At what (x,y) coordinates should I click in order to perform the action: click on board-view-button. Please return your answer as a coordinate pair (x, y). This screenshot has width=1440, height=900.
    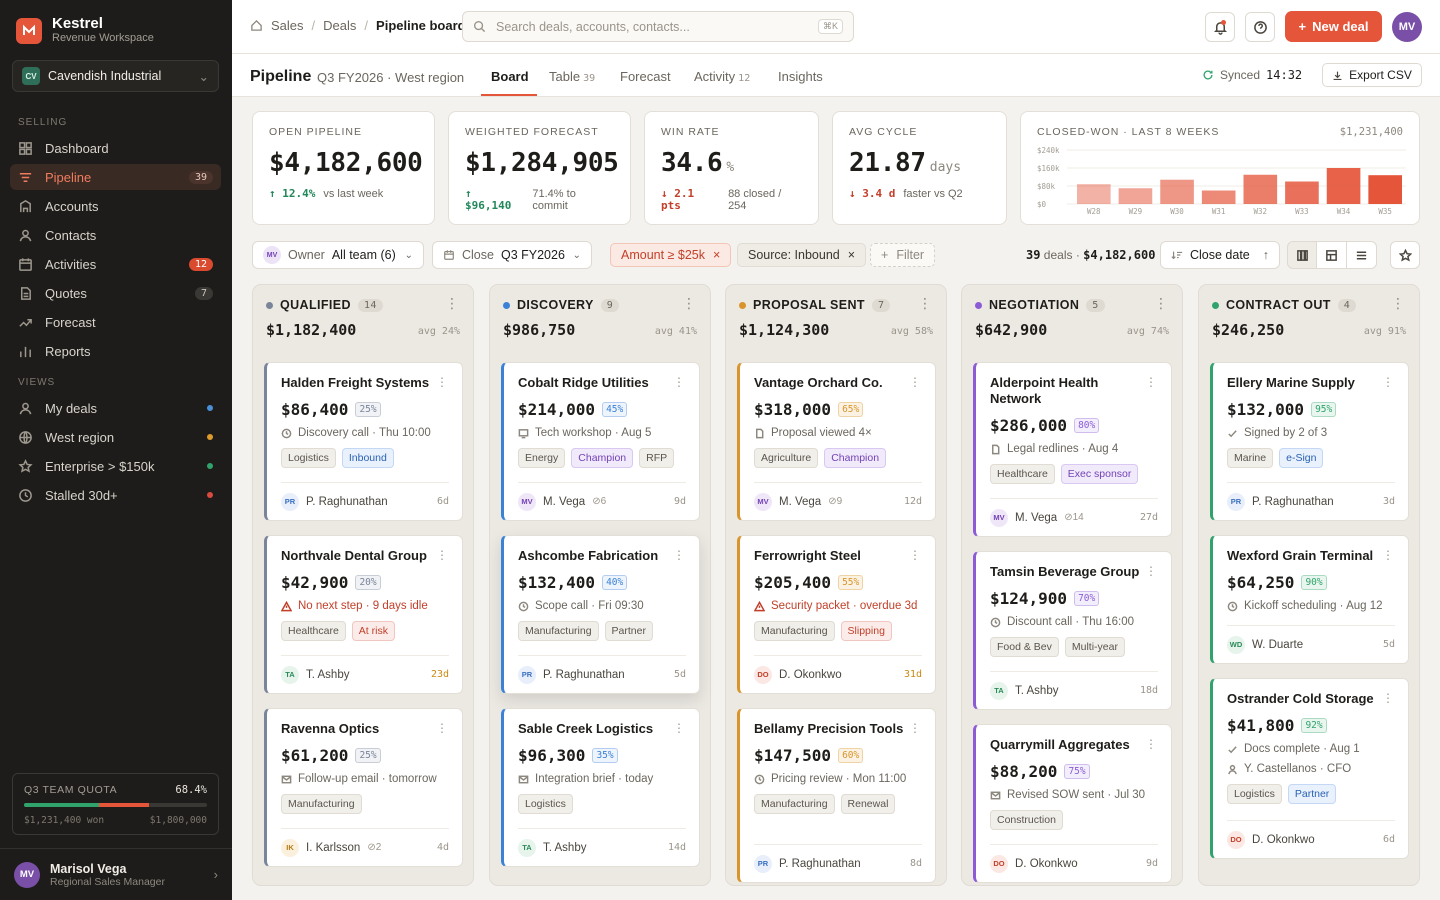
    Looking at the image, I should click on (1302, 255).